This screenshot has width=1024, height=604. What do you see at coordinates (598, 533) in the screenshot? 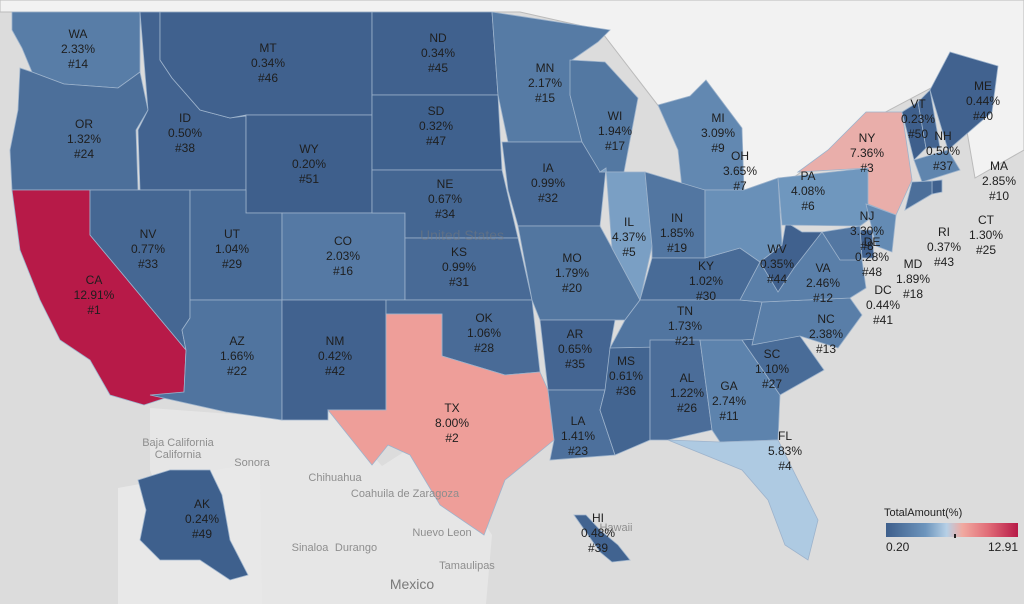
I see `state-hi-value: 0.48%` at bounding box center [598, 533].